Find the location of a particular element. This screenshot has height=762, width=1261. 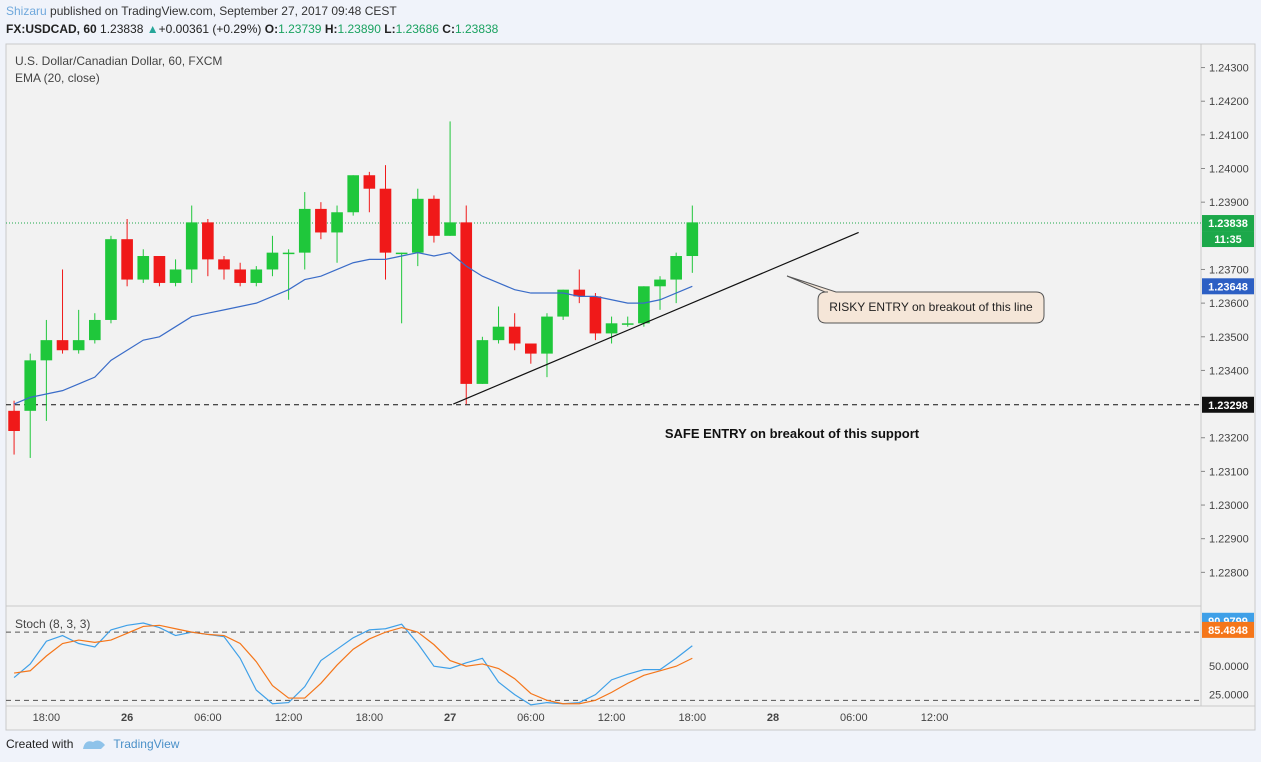

price-tick-label: 1.22900 is located at coordinates (1229, 540).